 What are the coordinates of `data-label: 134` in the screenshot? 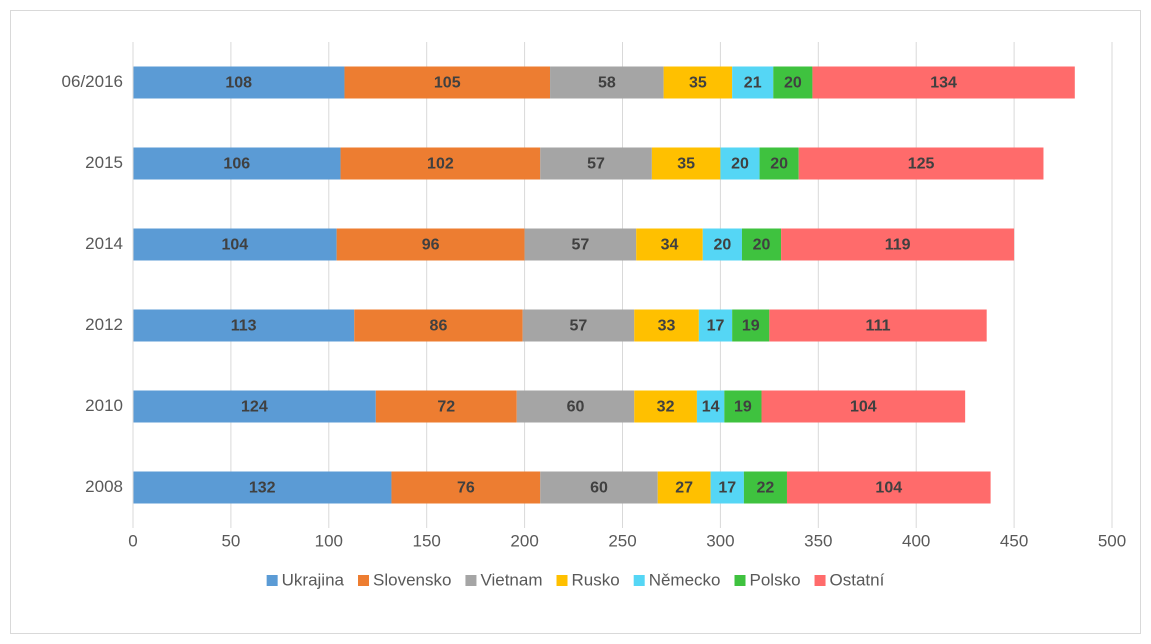 It's located at (943, 83).